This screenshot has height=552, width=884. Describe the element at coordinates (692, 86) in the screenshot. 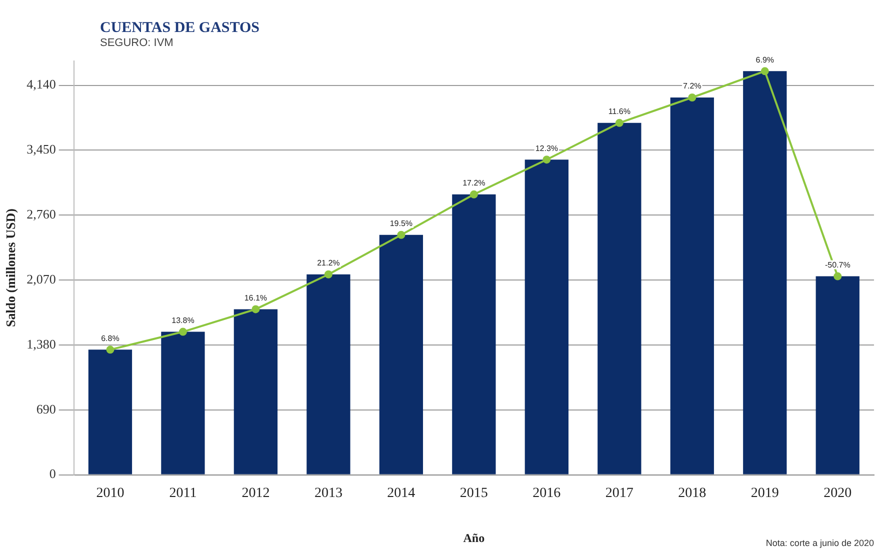

I see `annotation: 7.2%` at that location.